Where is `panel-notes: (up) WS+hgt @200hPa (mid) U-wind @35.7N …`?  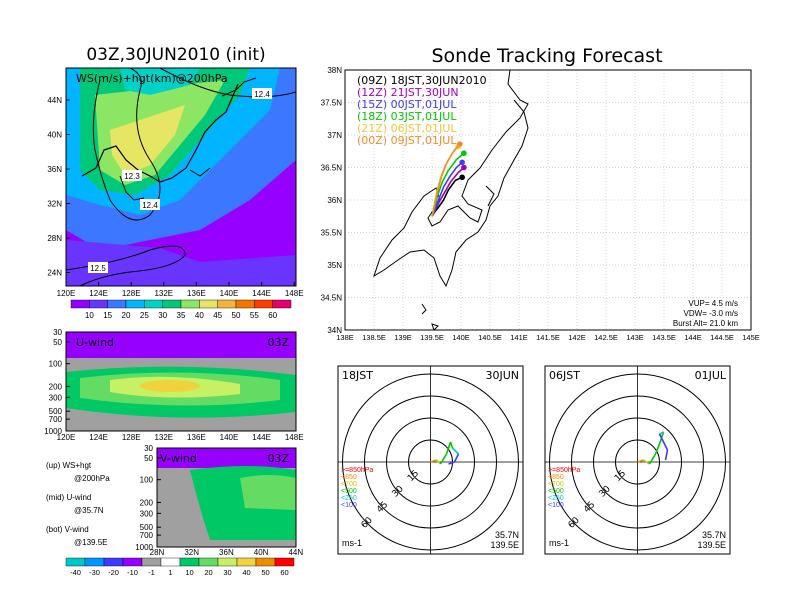
panel-notes: (up) WS+hgt @200hPa (mid) U-wind @35.7N … is located at coordinates (78, 504).